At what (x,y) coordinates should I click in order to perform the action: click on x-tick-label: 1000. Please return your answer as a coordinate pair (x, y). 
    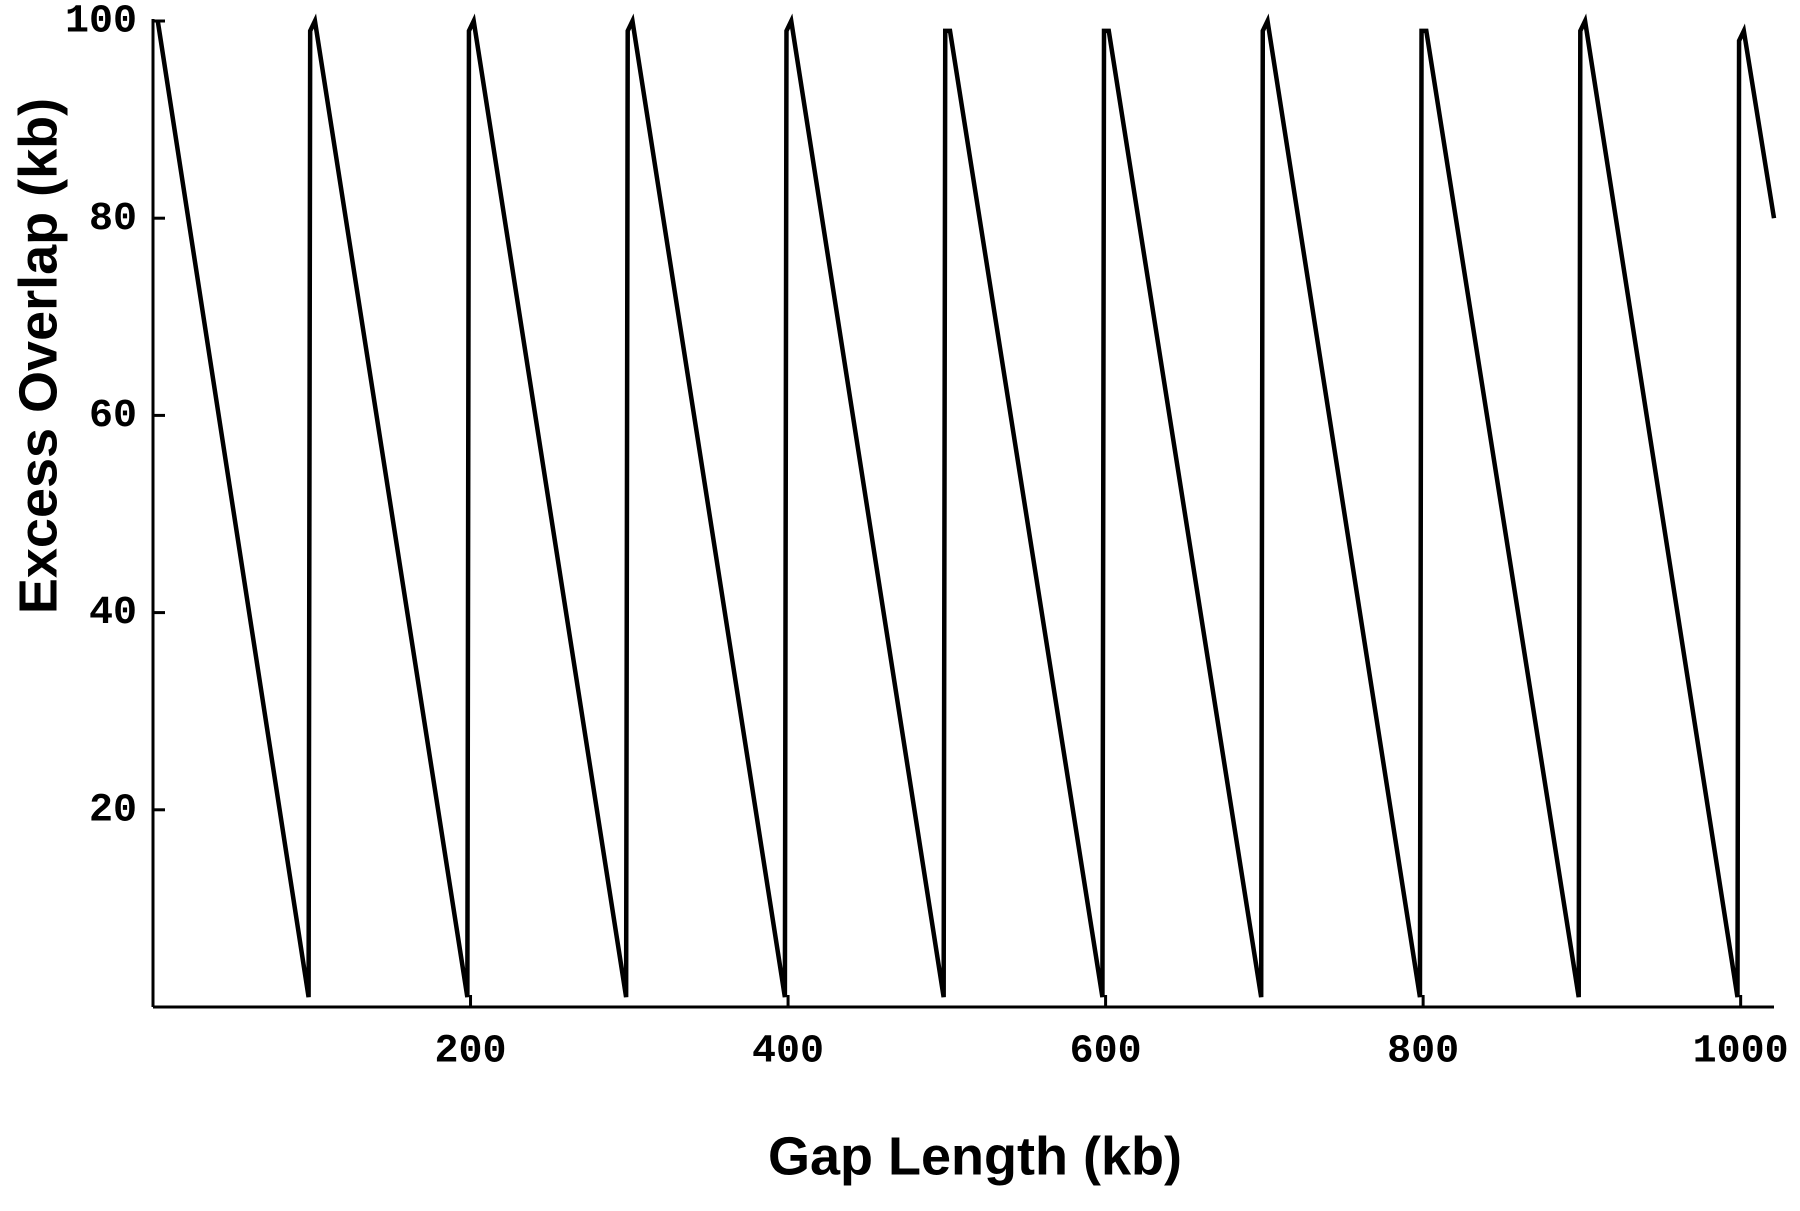
    Looking at the image, I should click on (1741, 1052).